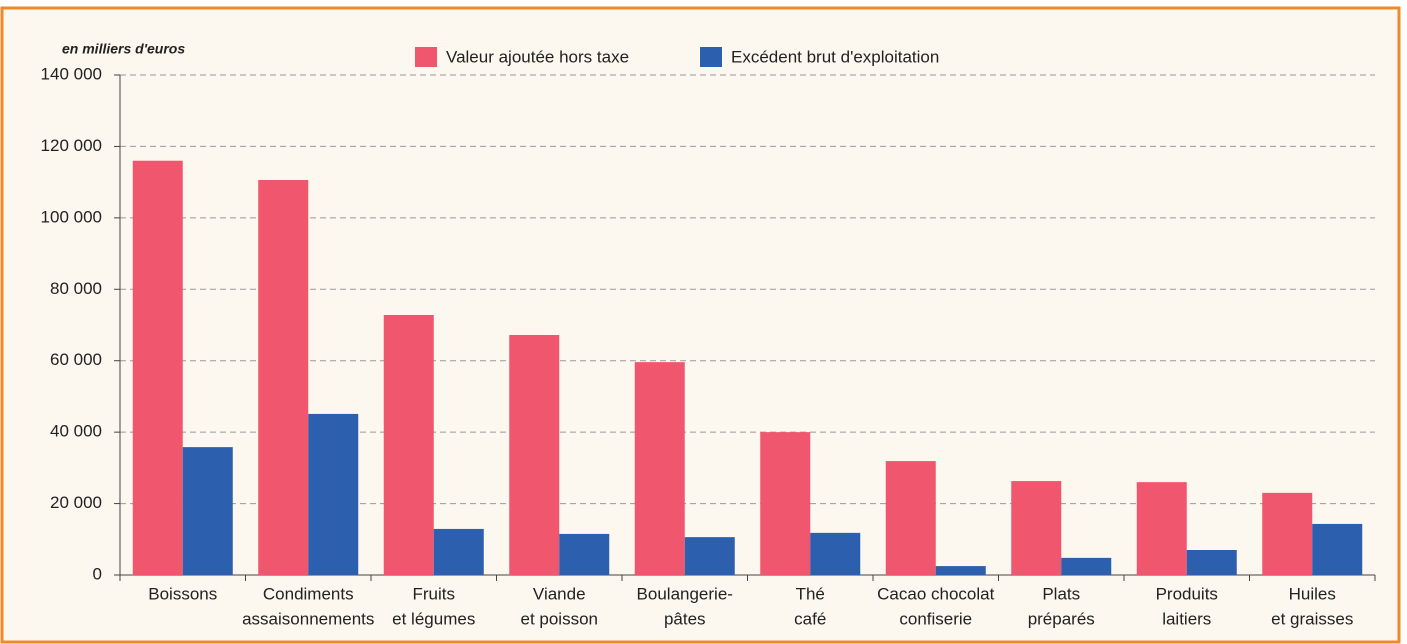 Image resolution: width=1407 pixels, height=644 pixels. Describe the element at coordinates (537, 56) in the screenshot. I see `legend-label: Valeur ajoutée hors taxe` at that location.